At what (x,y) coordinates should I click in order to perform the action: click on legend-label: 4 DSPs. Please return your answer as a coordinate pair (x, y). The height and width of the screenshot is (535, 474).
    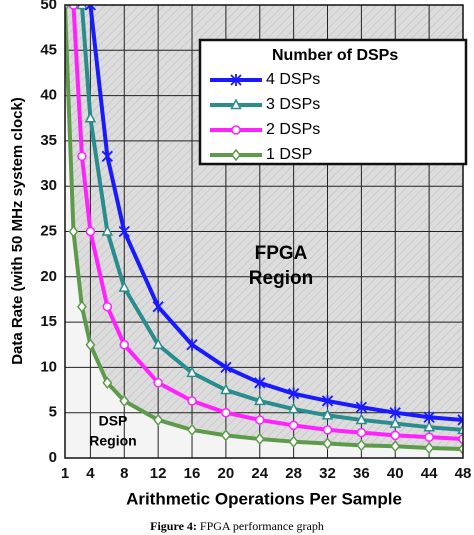
    Looking at the image, I should click on (293, 79).